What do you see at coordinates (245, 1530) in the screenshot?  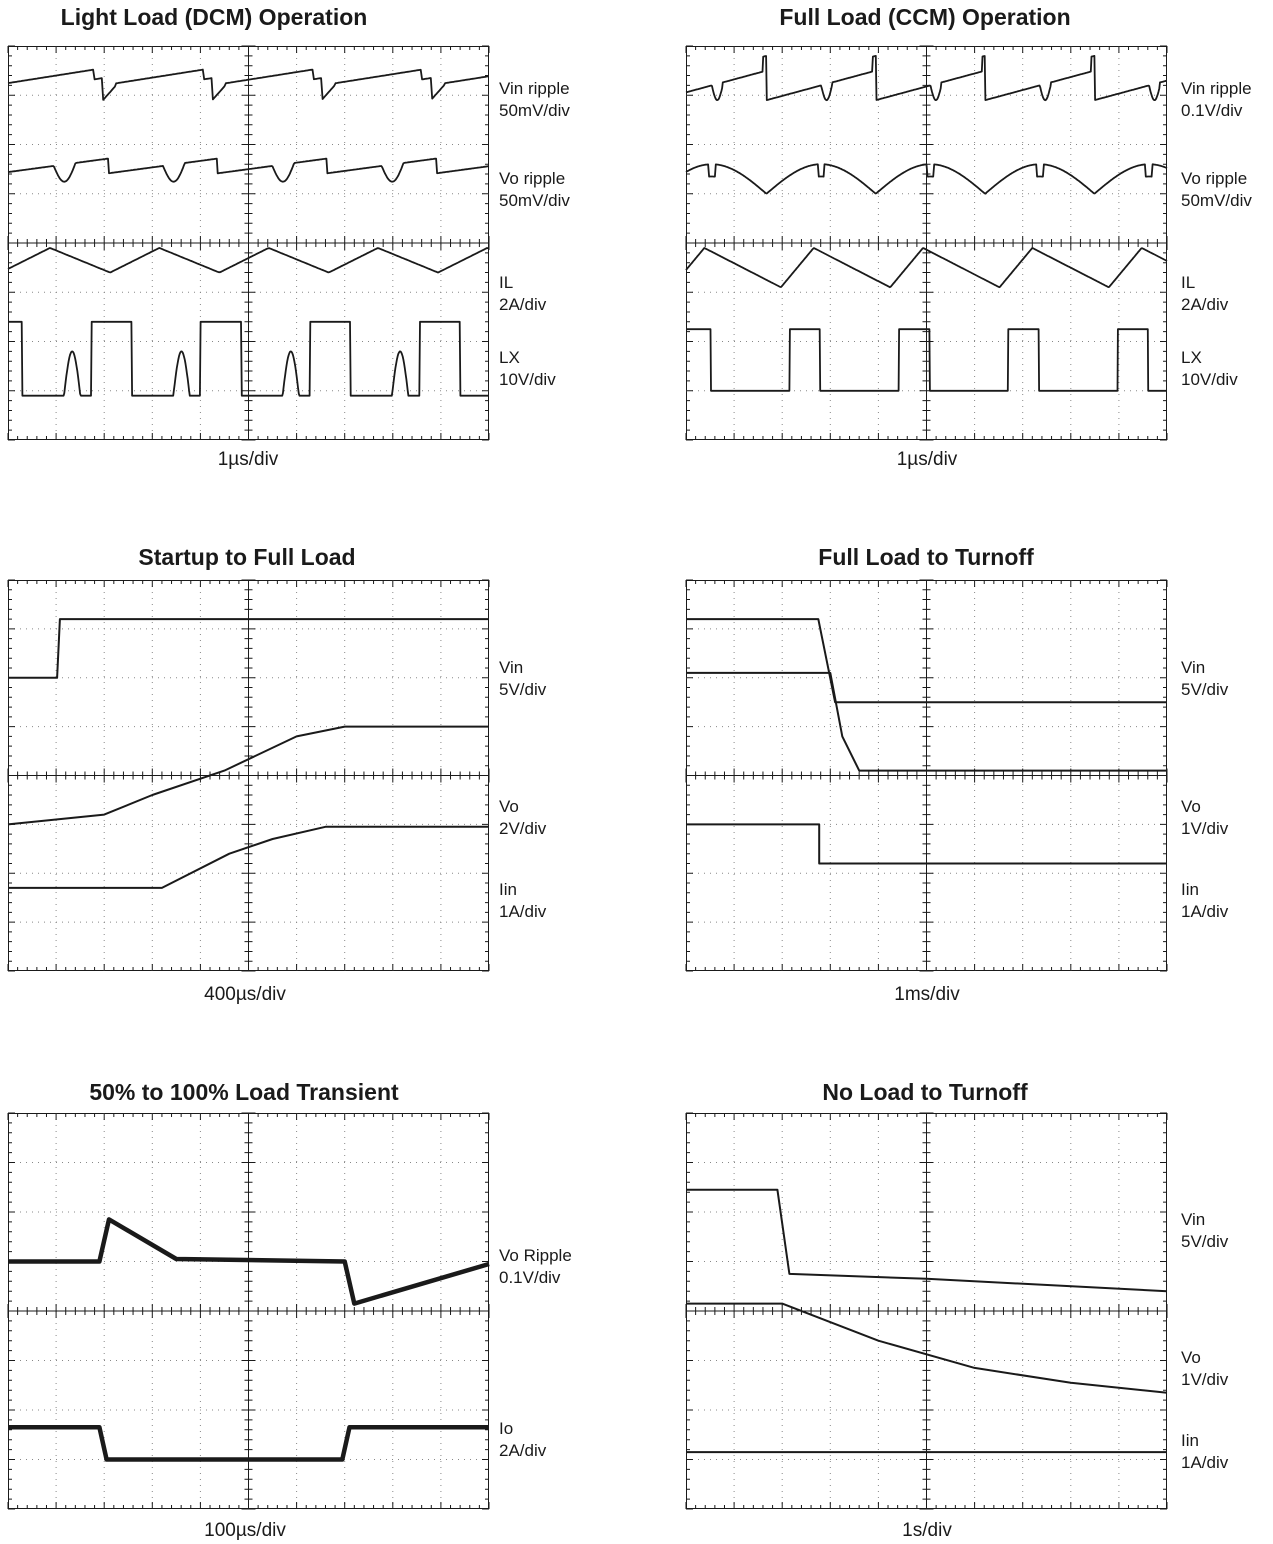 I see `timebase-label: 100µs/div` at bounding box center [245, 1530].